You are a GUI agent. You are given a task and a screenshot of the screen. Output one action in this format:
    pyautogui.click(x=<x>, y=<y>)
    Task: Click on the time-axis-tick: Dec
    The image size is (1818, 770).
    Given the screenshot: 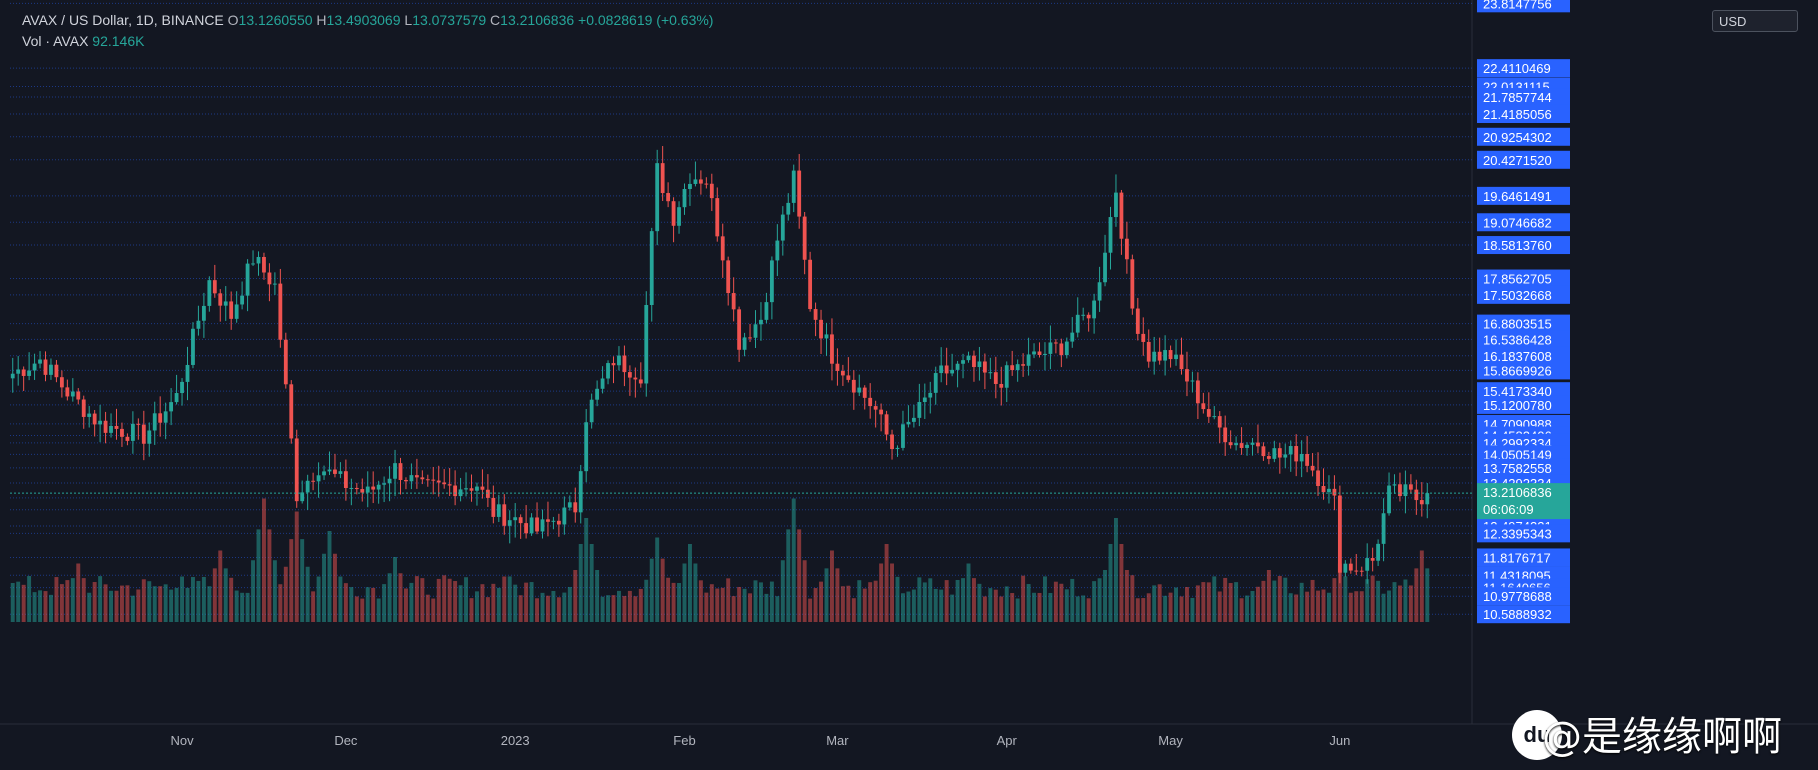 What is the action you would take?
    pyautogui.click(x=346, y=740)
    